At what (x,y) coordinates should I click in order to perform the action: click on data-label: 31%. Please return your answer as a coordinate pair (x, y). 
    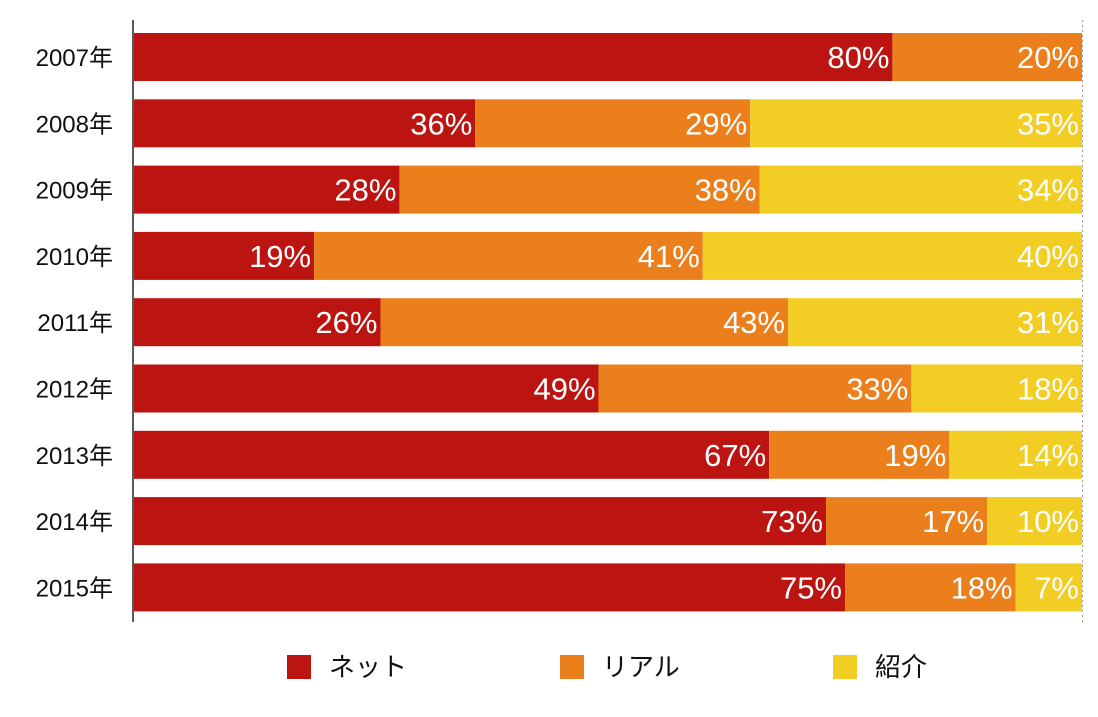
    Looking at the image, I should click on (1048, 322).